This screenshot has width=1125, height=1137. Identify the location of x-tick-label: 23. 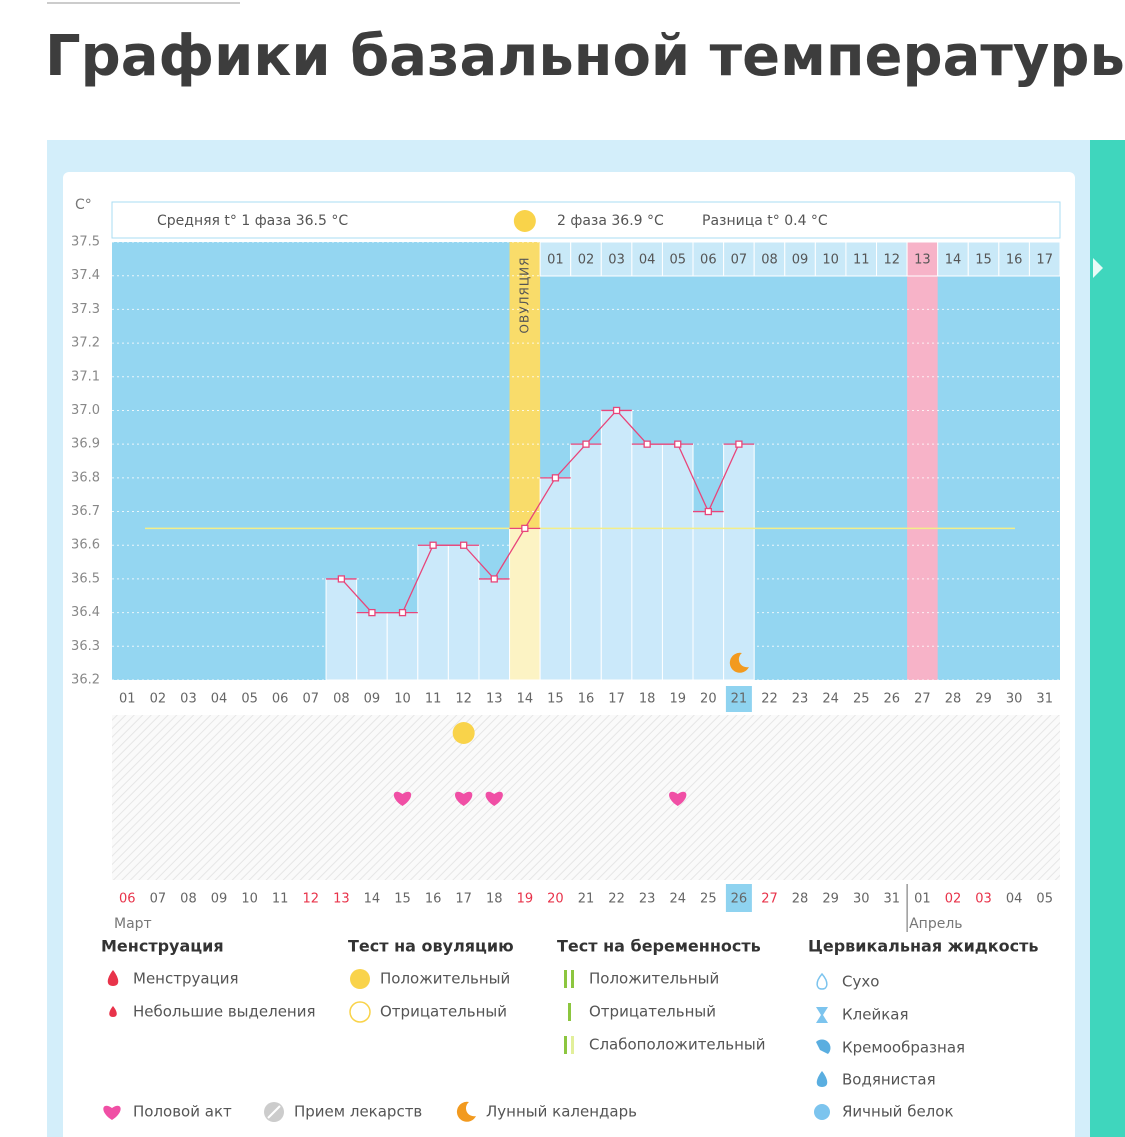
(800, 699).